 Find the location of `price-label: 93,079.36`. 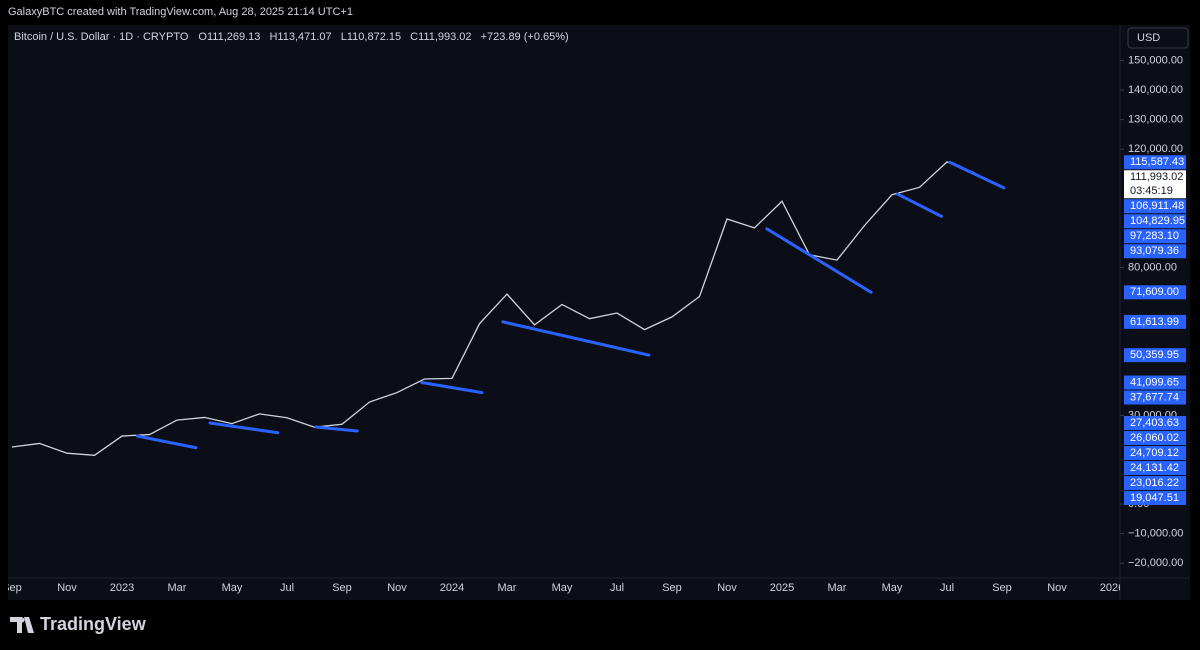

price-label: 93,079.36 is located at coordinates (1154, 251).